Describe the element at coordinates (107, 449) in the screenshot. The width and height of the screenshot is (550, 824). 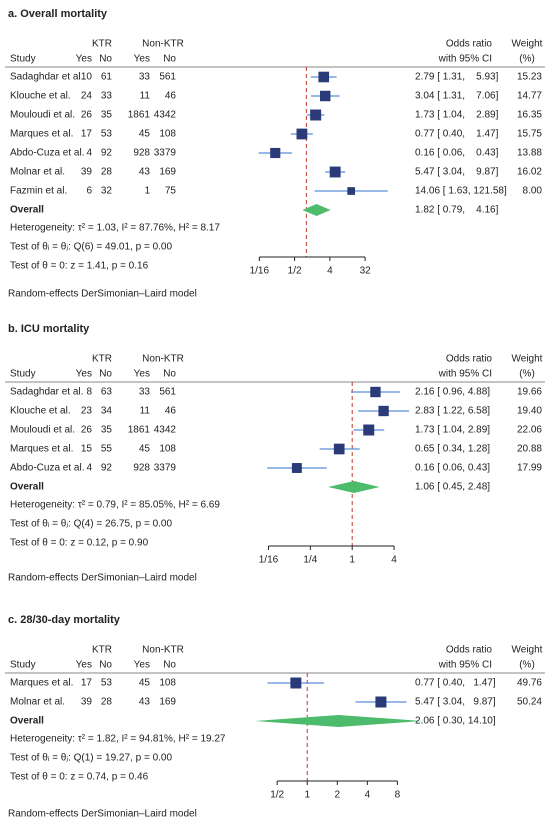
I see `count-cell: 55` at that location.